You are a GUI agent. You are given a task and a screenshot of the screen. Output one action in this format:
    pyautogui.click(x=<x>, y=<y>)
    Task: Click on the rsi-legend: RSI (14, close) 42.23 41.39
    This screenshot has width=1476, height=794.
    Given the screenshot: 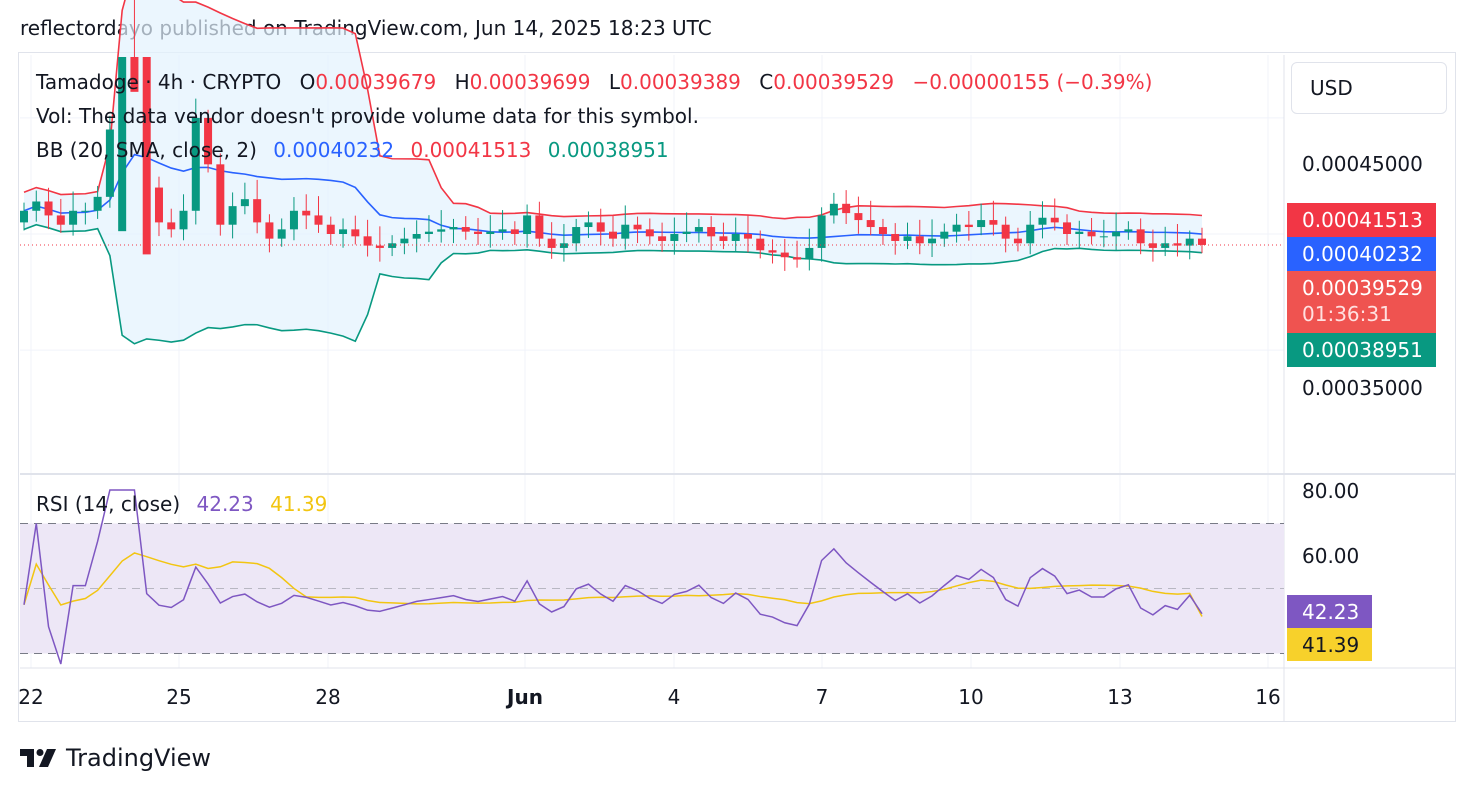 What is the action you would take?
    pyautogui.click(x=181, y=504)
    